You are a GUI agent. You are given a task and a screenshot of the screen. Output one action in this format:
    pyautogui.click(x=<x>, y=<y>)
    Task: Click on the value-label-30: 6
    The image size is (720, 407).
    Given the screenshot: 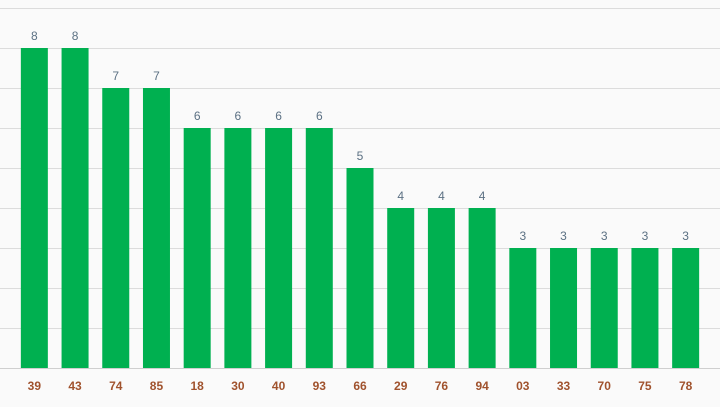 What is the action you would take?
    pyautogui.click(x=238, y=116)
    